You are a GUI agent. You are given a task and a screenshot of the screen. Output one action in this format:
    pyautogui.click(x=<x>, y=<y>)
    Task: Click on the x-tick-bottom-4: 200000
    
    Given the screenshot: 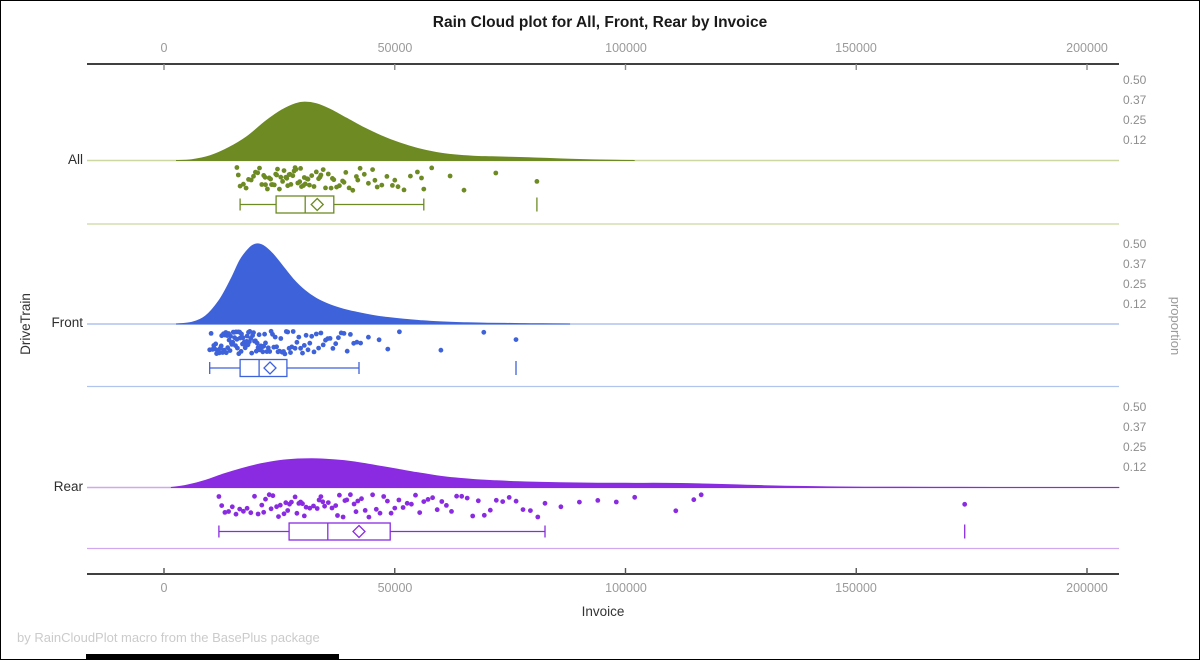 What is the action you would take?
    pyautogui.click(x=1087, y=588)
    